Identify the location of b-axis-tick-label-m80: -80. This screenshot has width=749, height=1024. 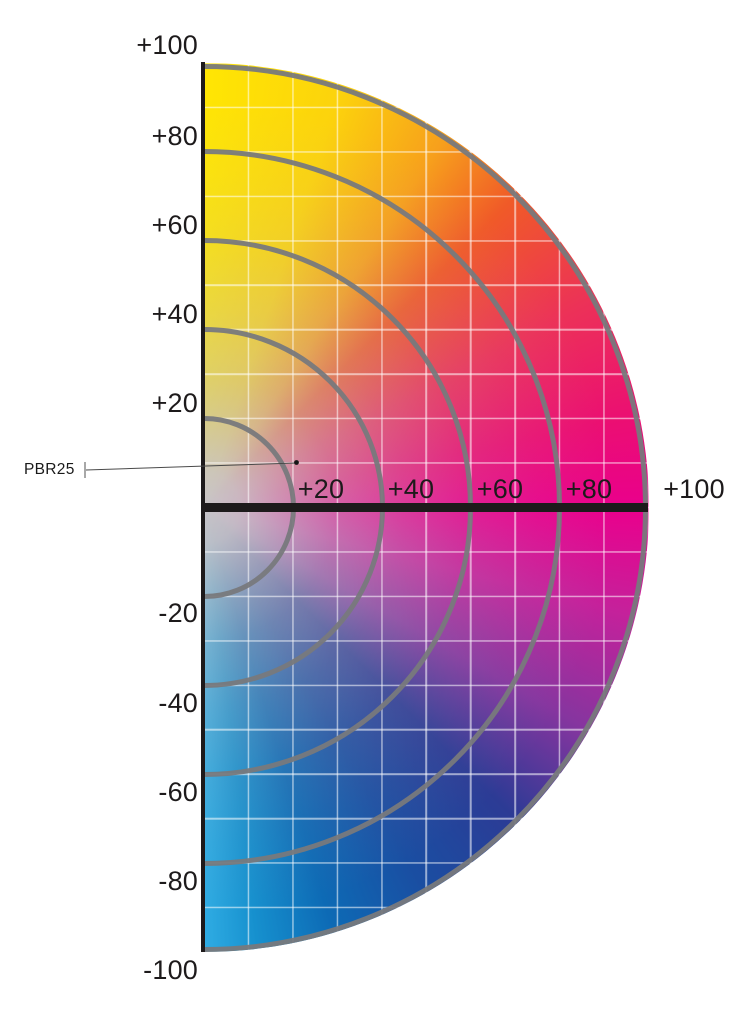
(178, 881).